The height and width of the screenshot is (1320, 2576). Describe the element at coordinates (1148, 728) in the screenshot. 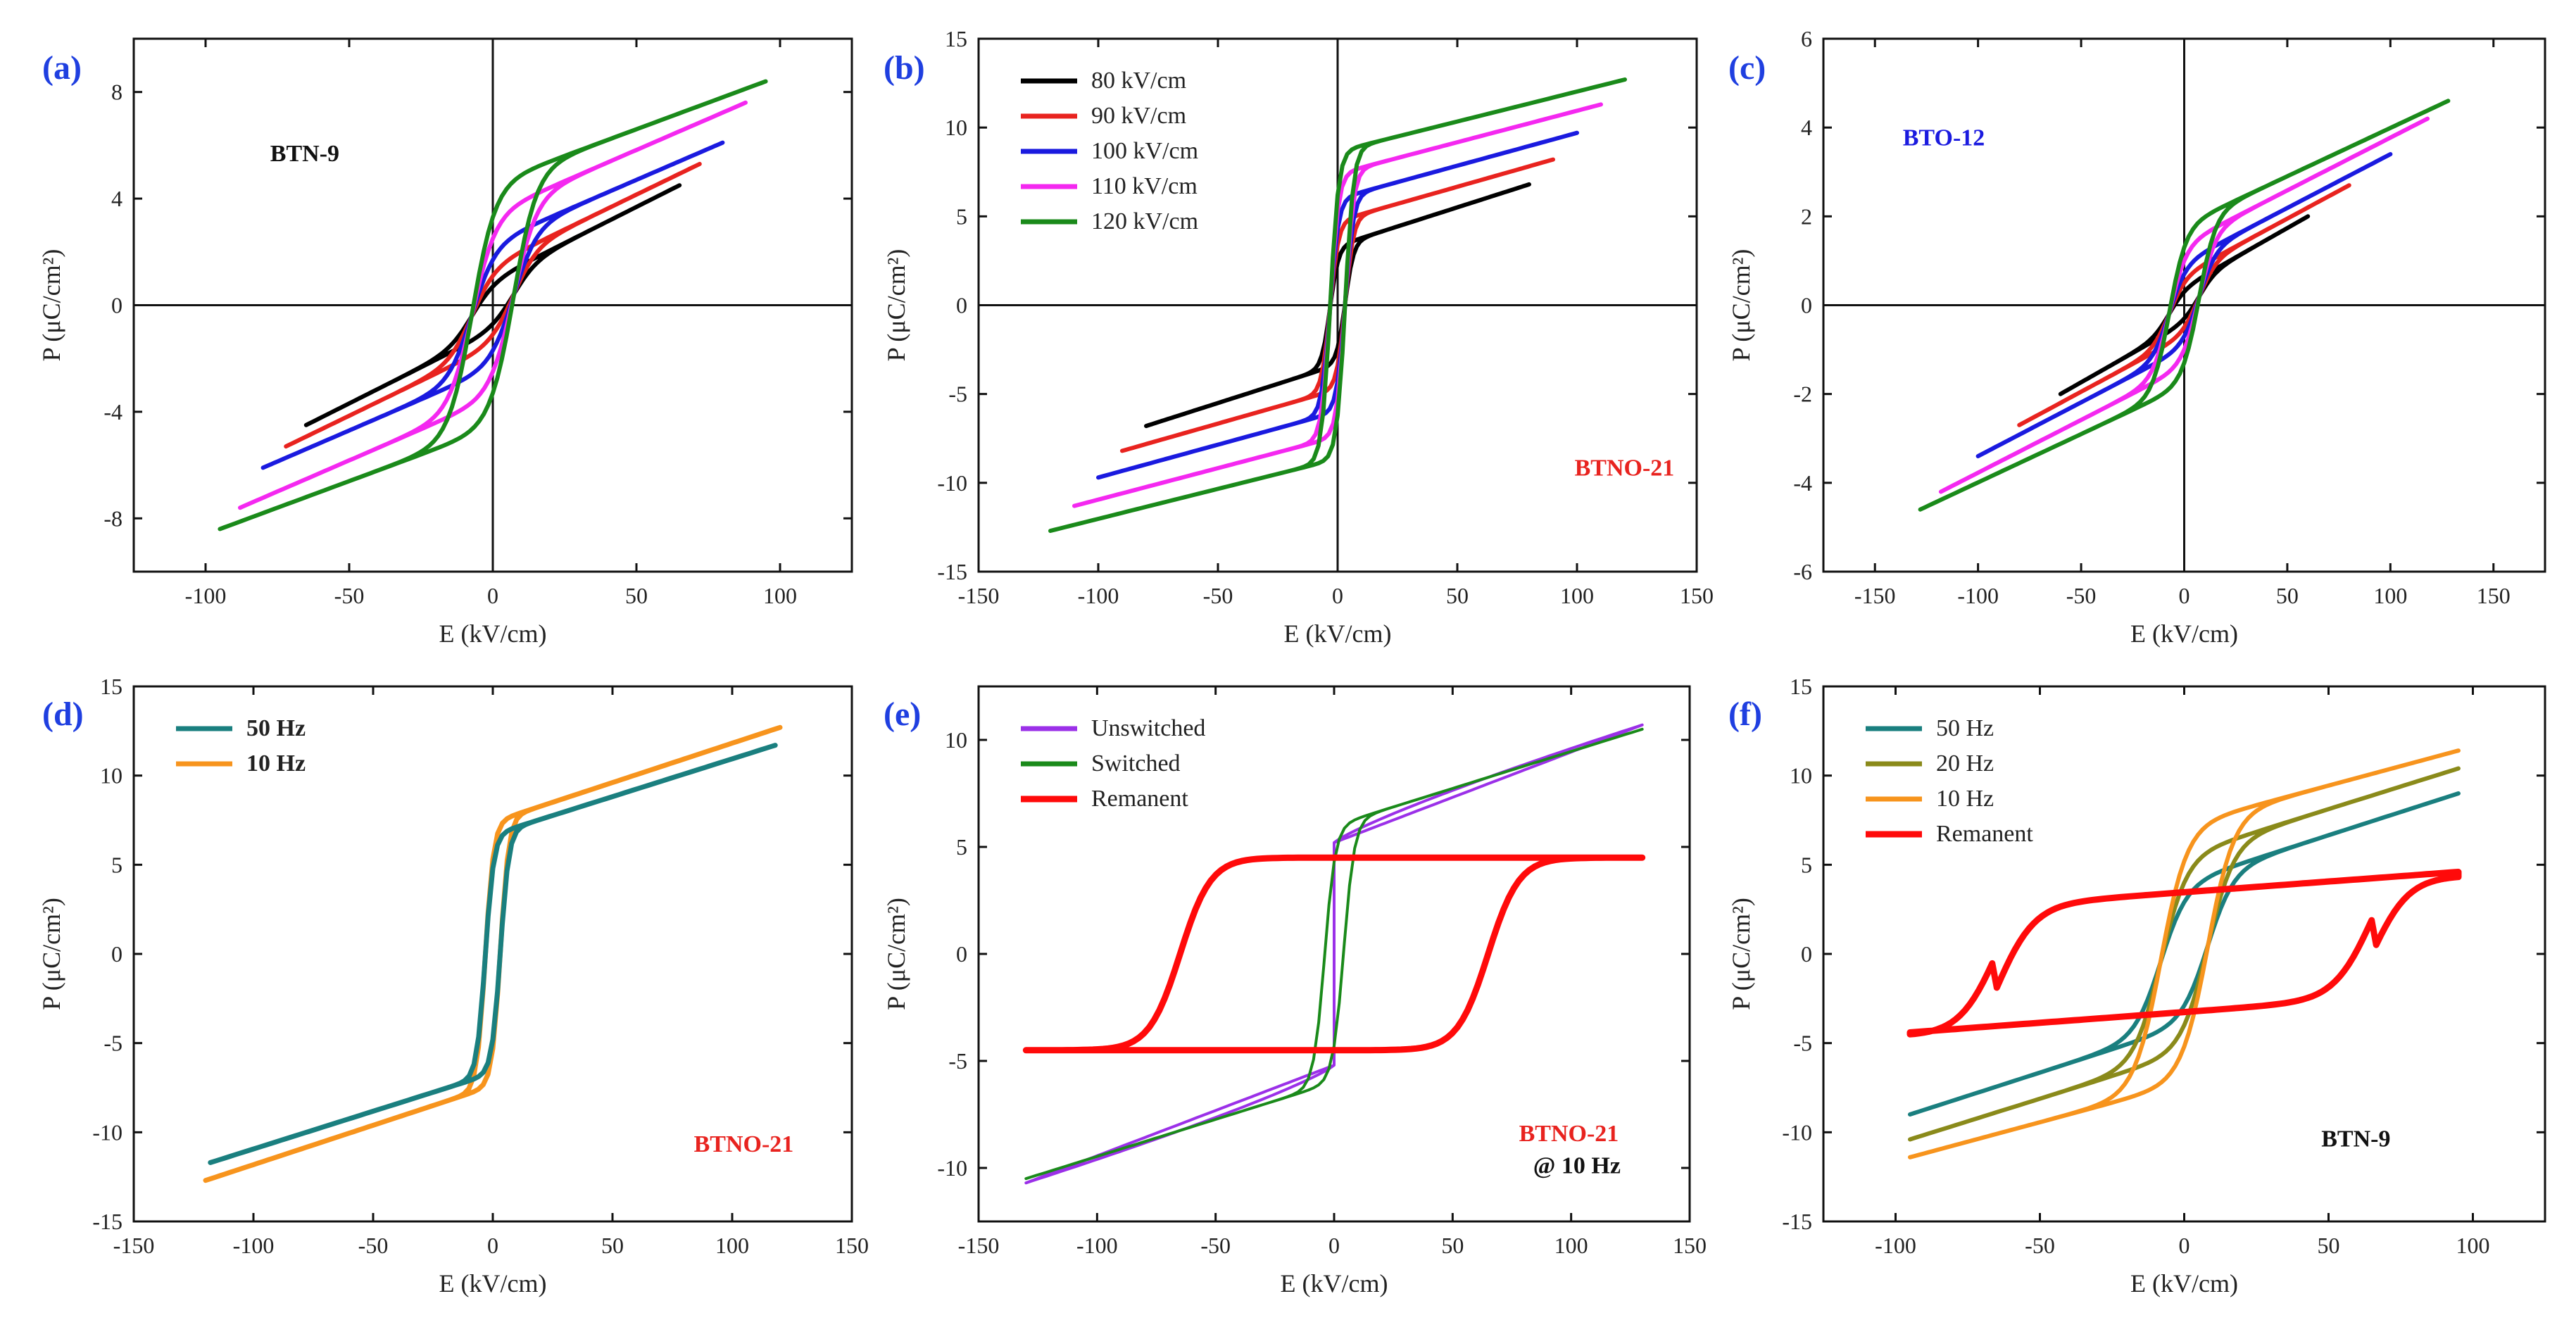

I see `legend-label: Unswitched` at that location.